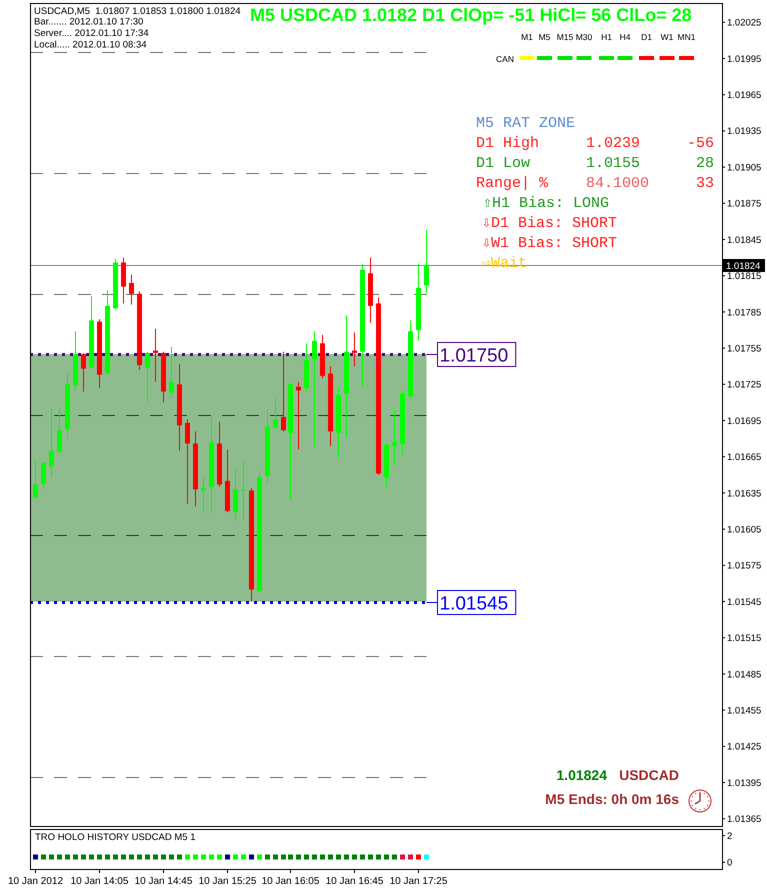 This screenshot has height=891, width=767. Describe the element at coordinates (613, 163) in the screenshot. I see `annotation: 1.0155` at that location.